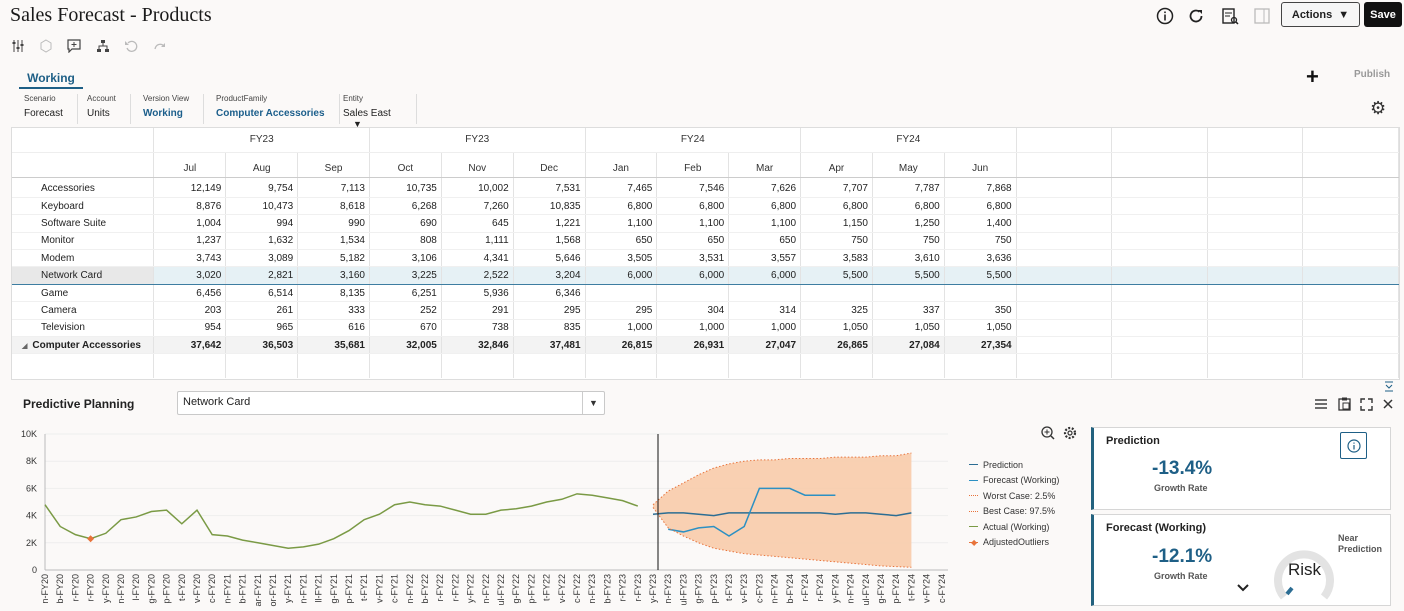 Image resolution: width=1404 pixels, height=611 pixels. I want to click on data-cell: 6,456, so click(190, 293).